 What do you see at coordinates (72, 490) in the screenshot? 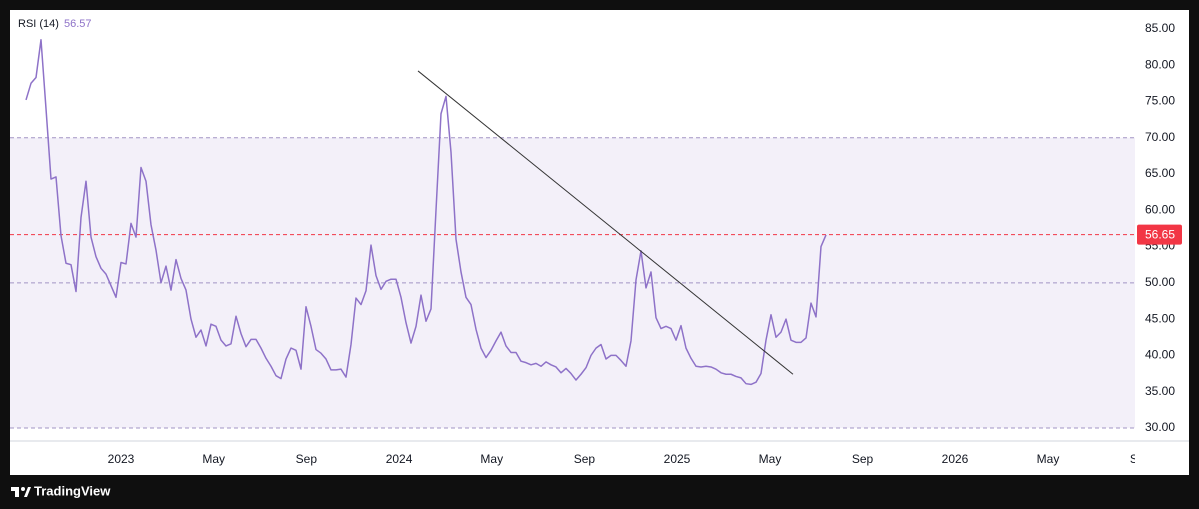
I see `brand-name: TradingView` at bounding box center [72, 490].